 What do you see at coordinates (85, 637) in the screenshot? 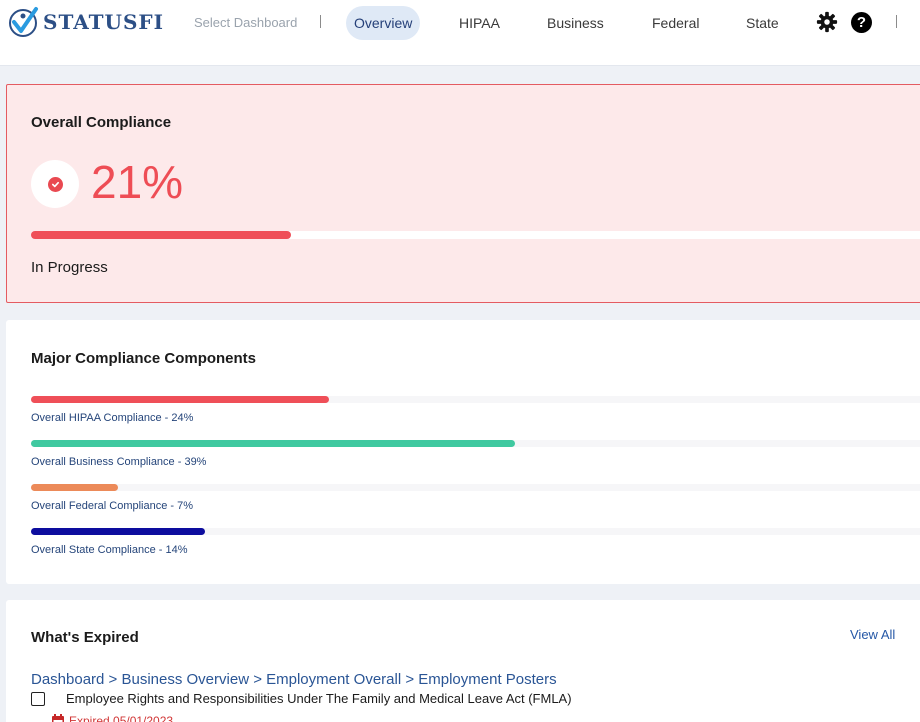
I see `card-title: What's Expired` at bounding box center [85, 637].